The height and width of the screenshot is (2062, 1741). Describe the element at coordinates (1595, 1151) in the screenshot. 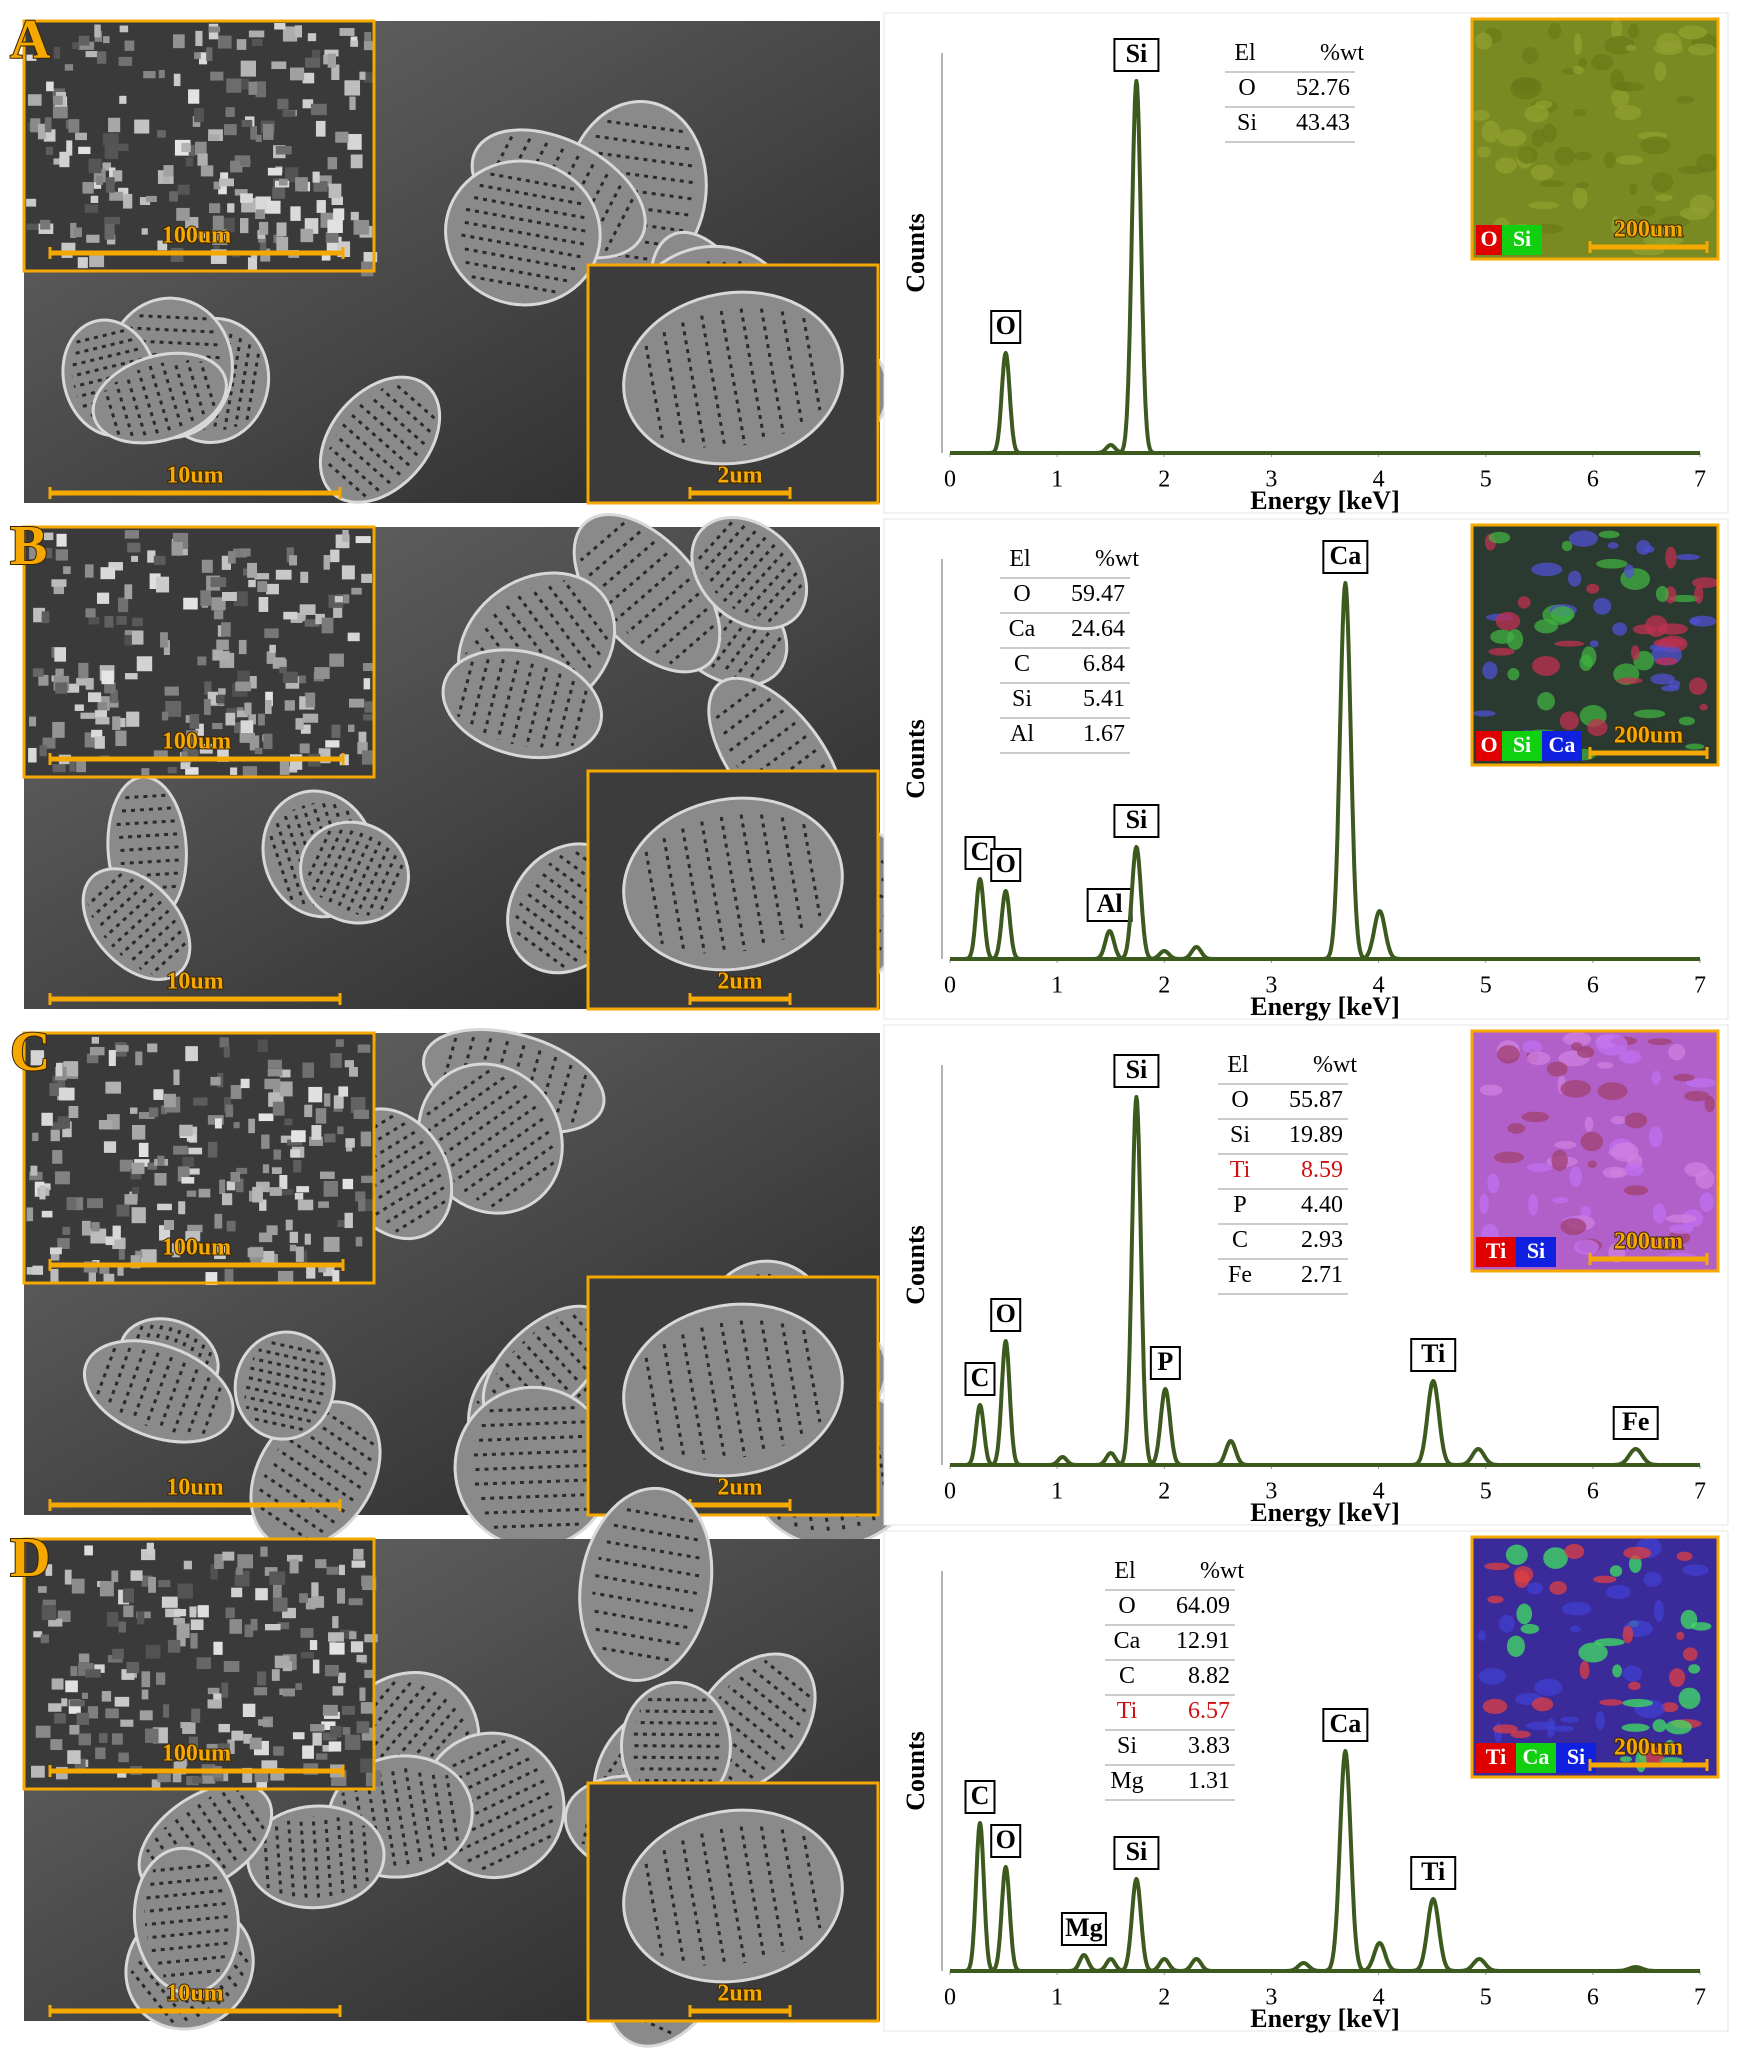

I see `elemental-map: Ti Si 200um` at that location.